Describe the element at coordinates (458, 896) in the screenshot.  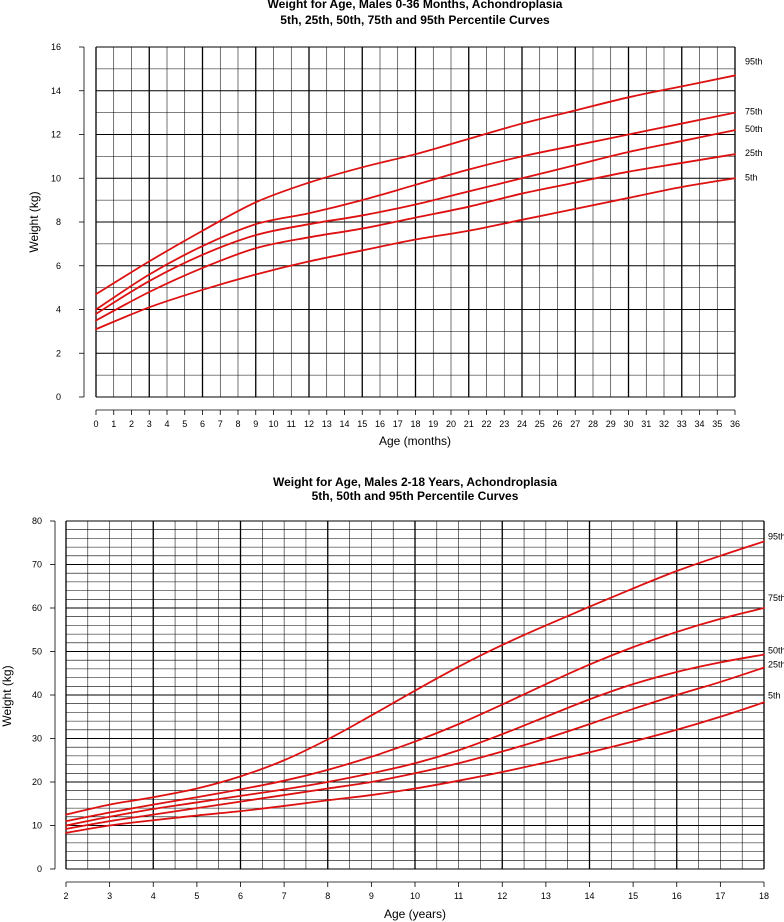
I see `chart-years-x-tick-label: 11` at that location.